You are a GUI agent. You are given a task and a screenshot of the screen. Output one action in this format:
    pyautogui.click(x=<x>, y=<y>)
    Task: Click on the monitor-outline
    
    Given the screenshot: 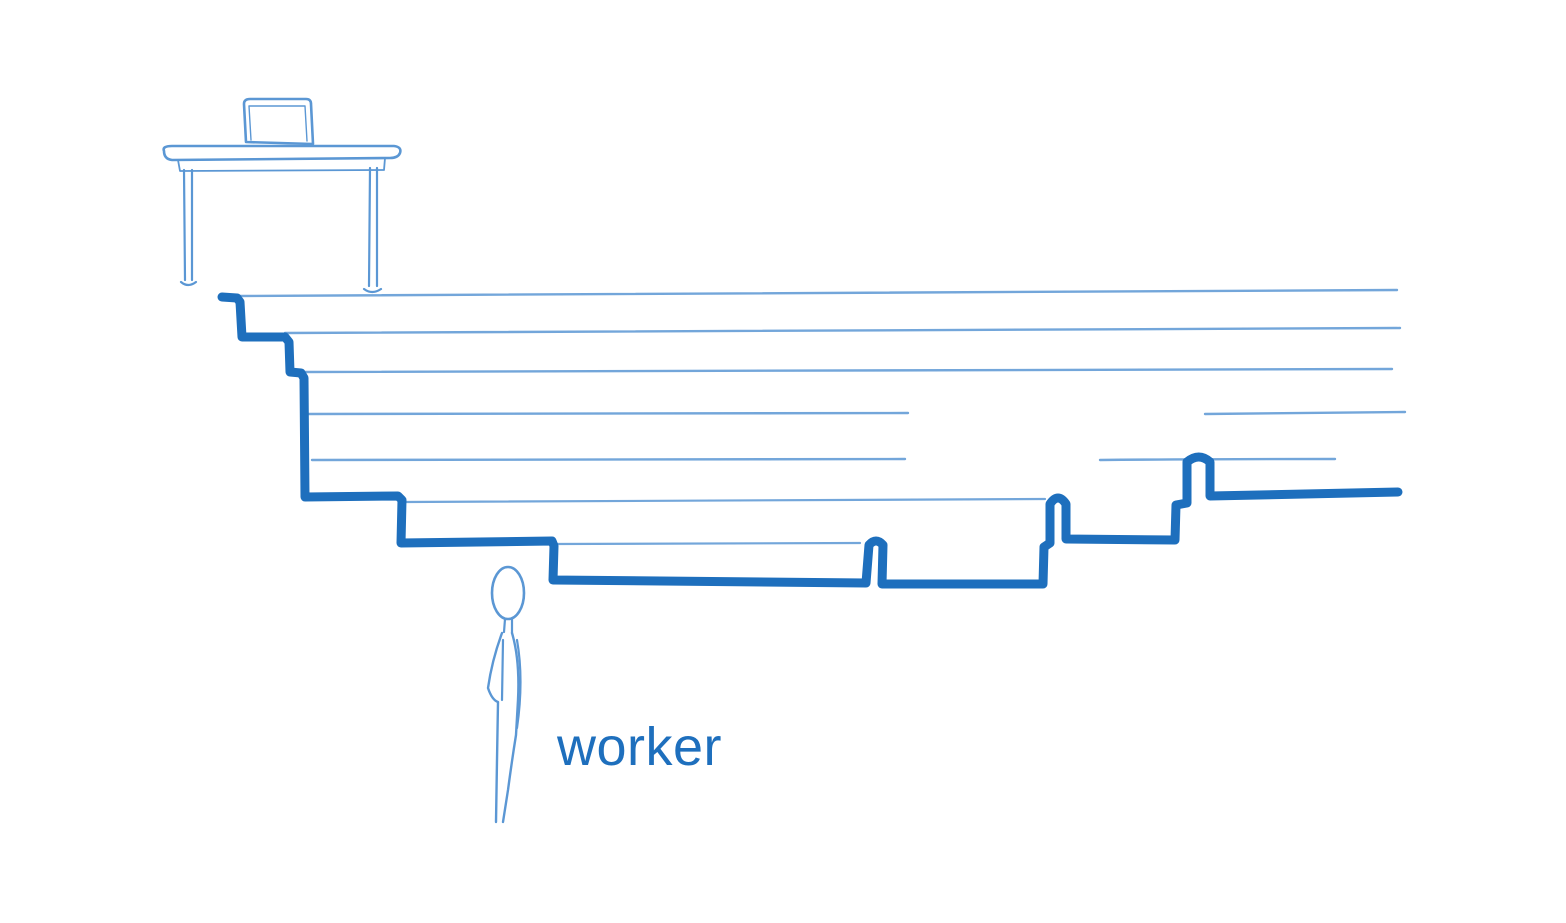 What is the action you would take?
    pyautogui.click(x=278, y=121)
    